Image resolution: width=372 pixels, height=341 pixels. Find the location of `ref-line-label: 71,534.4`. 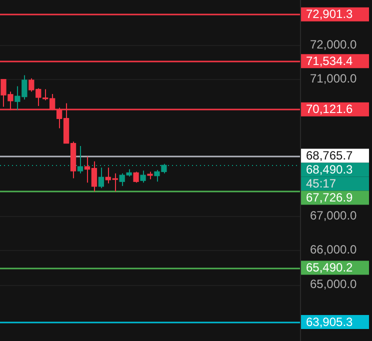

ref-line-label: 71,534.4 is located at coordinates (330, 61).